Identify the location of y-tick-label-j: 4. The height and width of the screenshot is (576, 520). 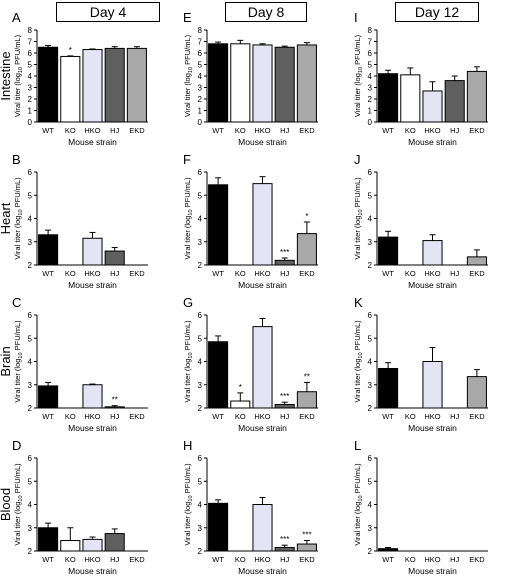
(370, 219).